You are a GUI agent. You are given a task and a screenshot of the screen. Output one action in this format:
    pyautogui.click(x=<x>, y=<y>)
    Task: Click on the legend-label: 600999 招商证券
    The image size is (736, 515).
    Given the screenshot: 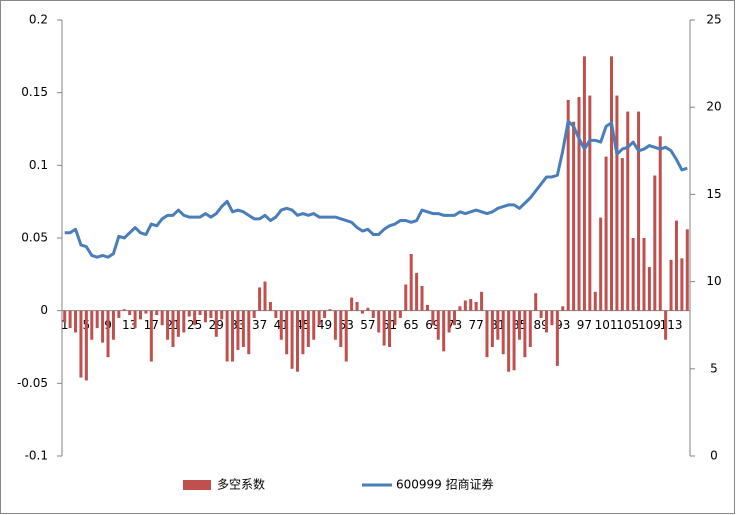 What is the action you would take?
    pyautogui.click(x=445, y=484)
    